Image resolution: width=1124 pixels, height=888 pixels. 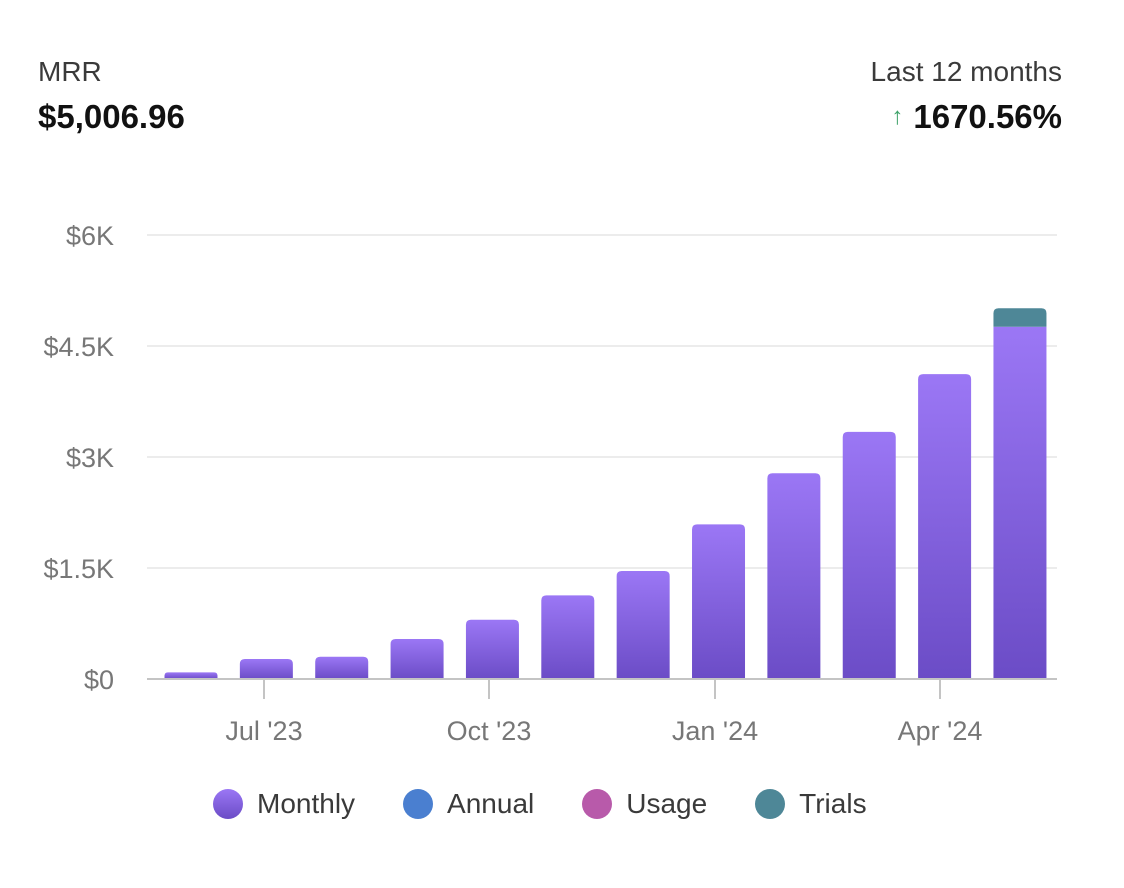 What do you see at coordinates (90, 458) in the screenshot?
I see `y-tick-label: $3K` at bounding box center [90, 458].